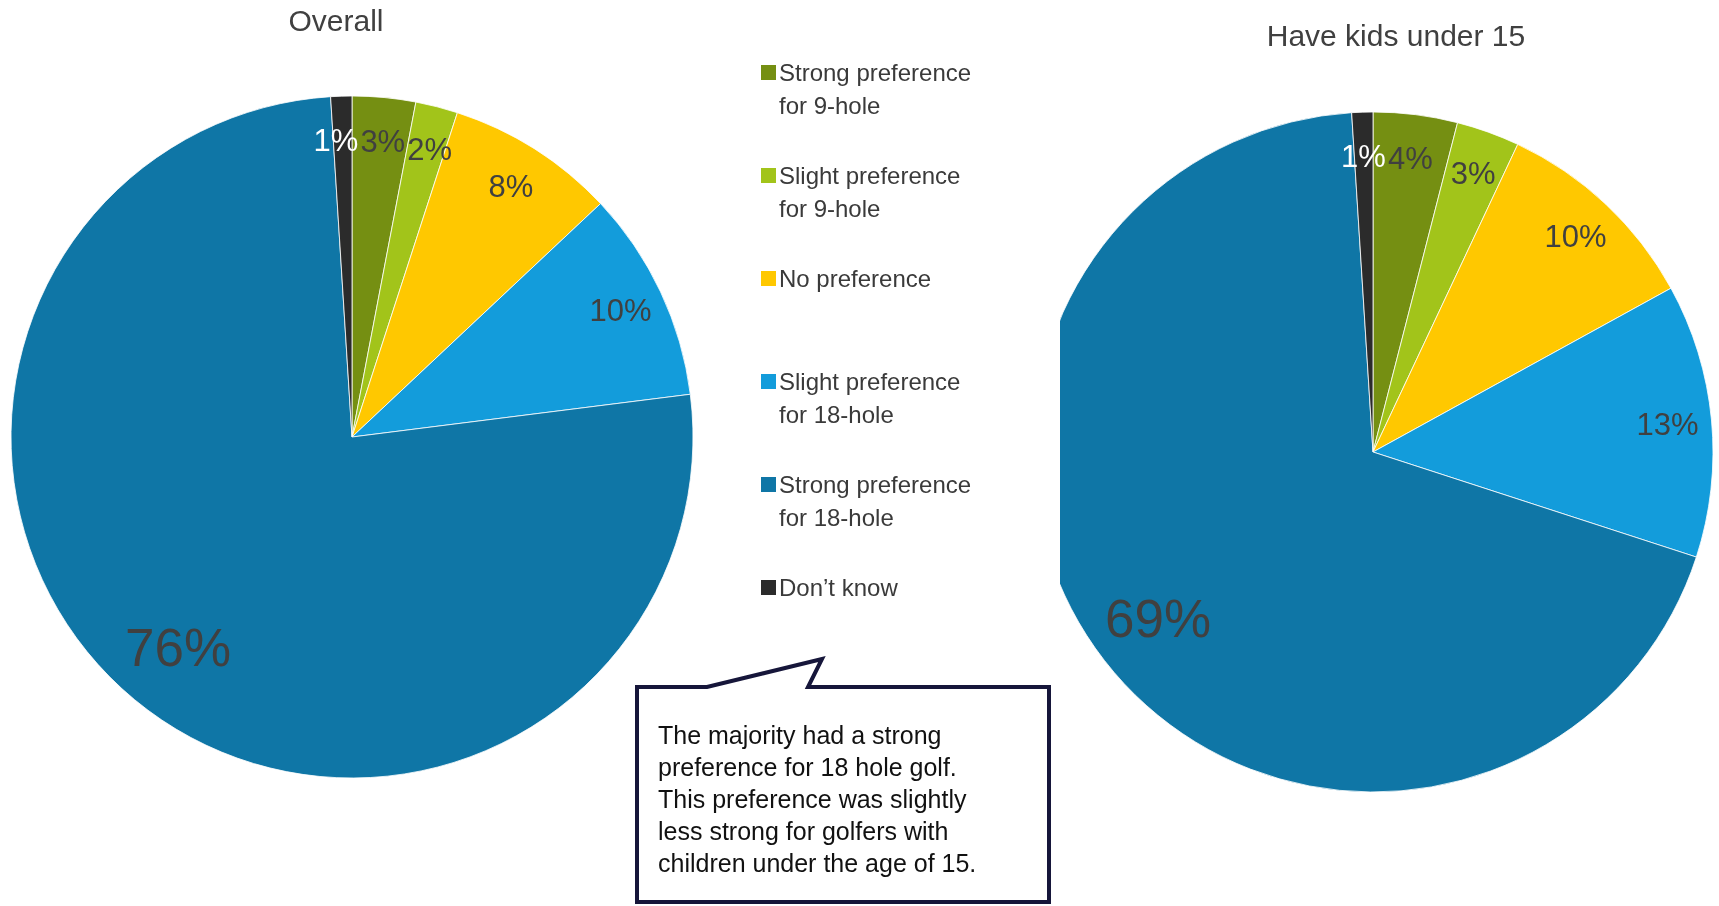 This screenshot has width=1719, height=906. I want to click on data-label: 13%, so click(1667, 424).